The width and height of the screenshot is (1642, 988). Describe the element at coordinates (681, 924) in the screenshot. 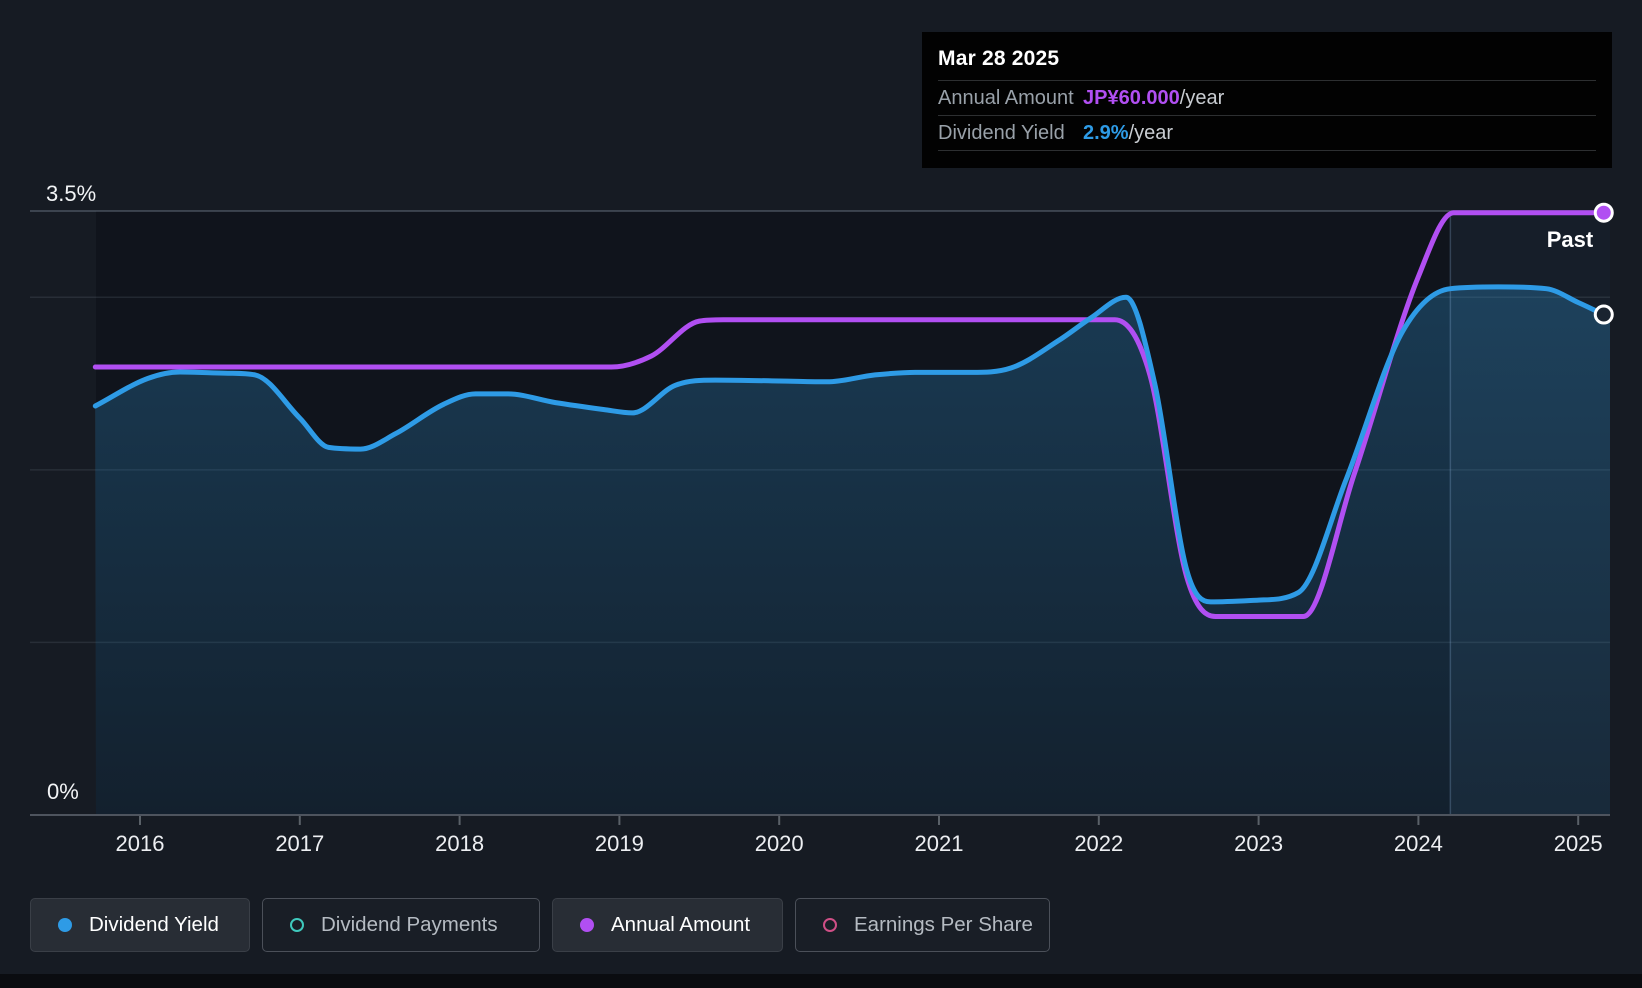

I see `legend-label: Annual Amount` at that location.